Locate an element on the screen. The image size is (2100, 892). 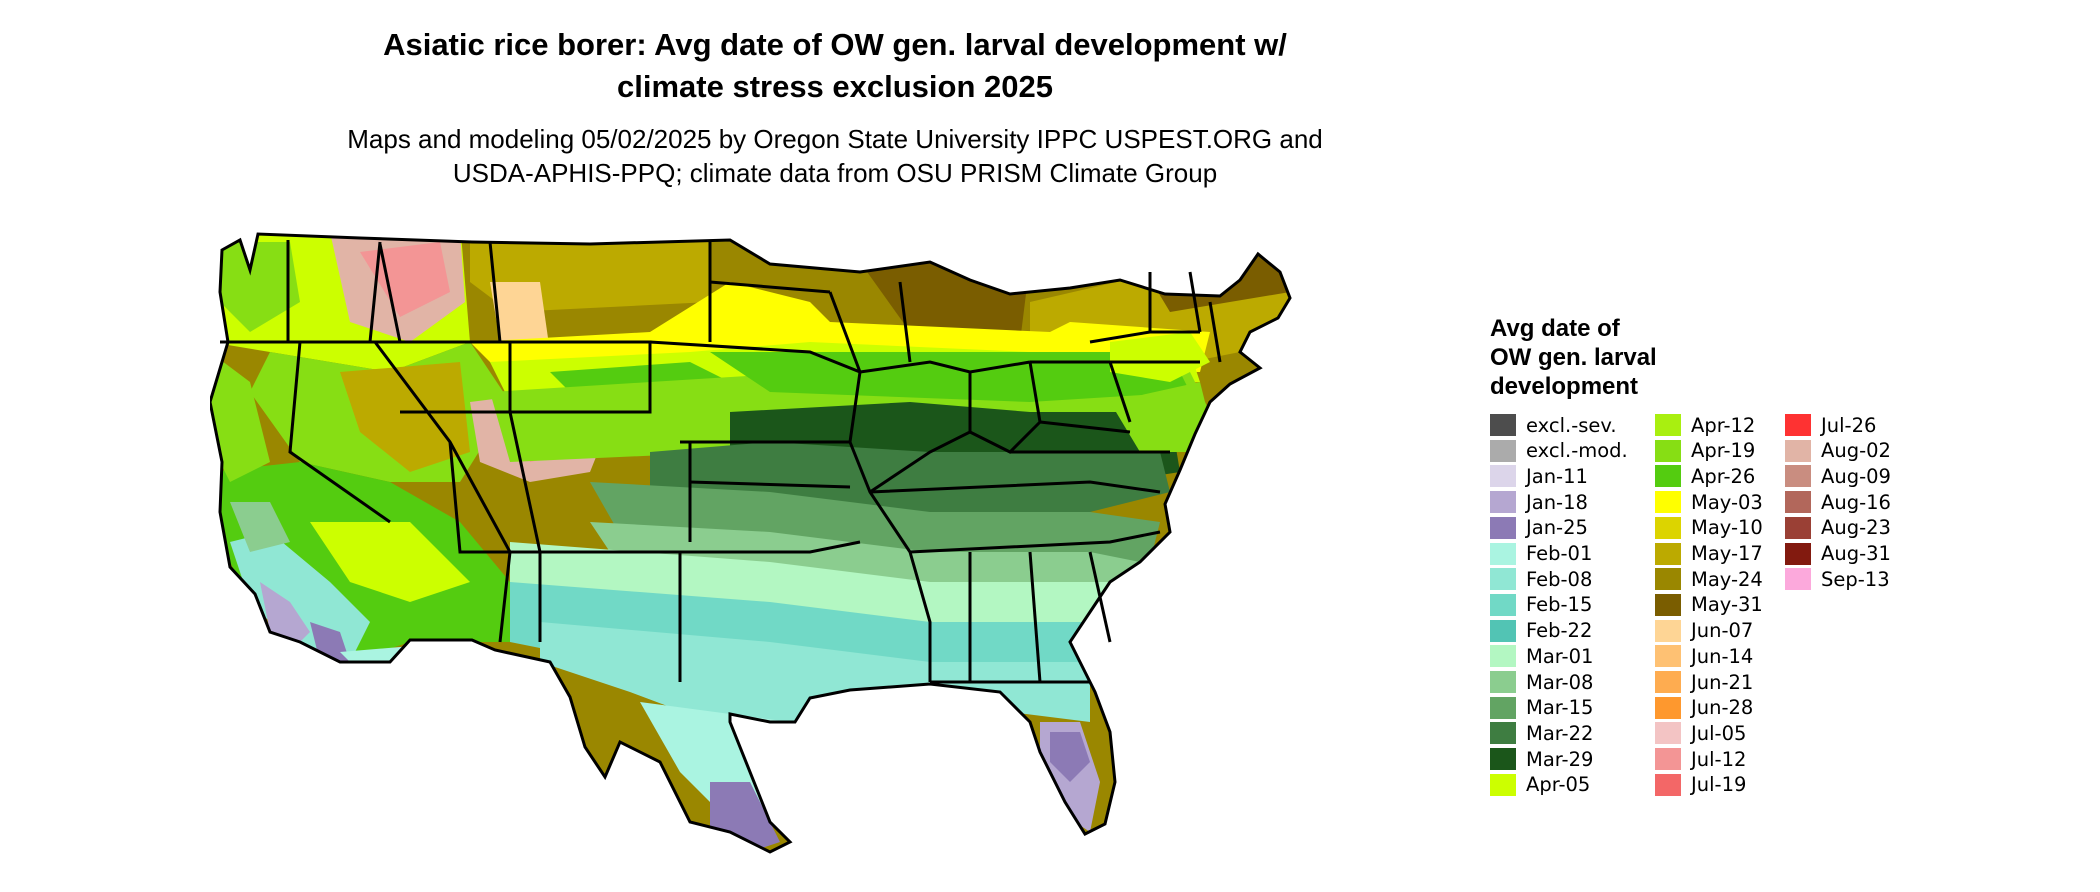
legend-item: Apr-19 is located at coordinates (1705, 451).